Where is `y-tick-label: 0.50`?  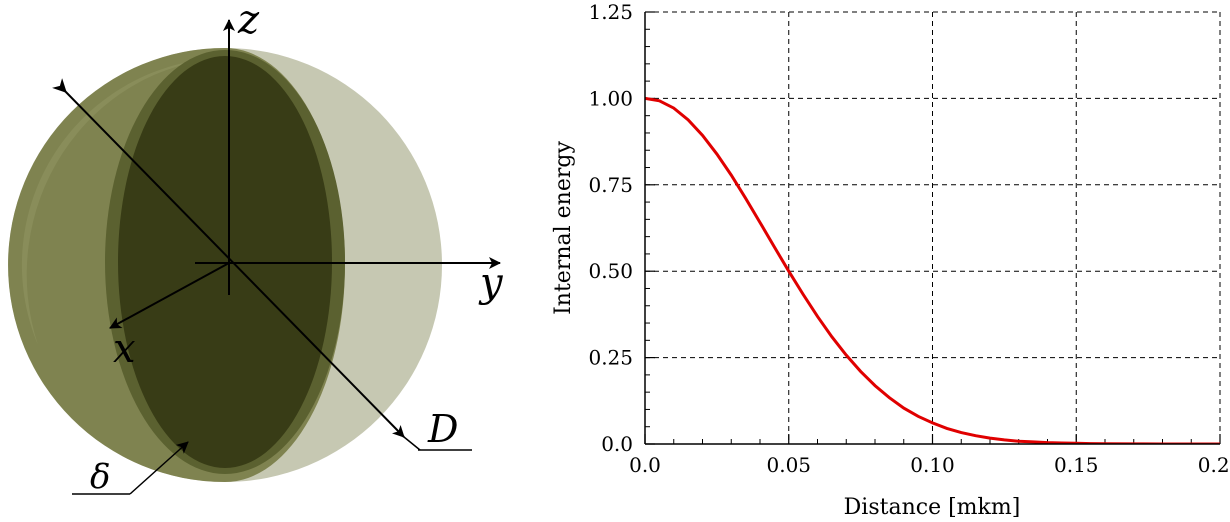
y-tick-label: 0.50 is located at coordinates (610, 271).